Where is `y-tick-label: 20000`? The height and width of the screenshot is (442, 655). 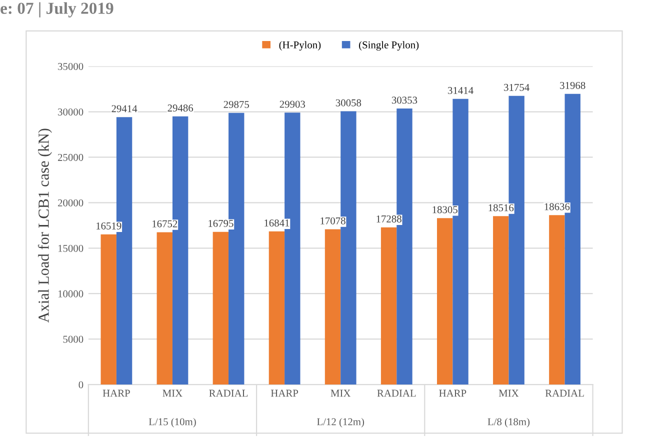 y-tick-label: 20000 is located at coordinates (71, 202).